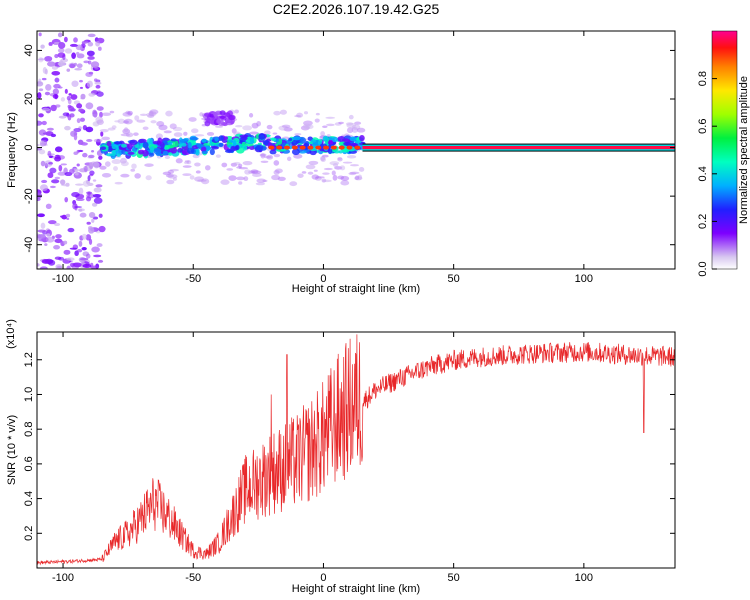 The height and width of the screenshot is (600, 750). Describe the element at coordinates (29, 533) in the screenshot. I see `y-tick-label: 0.2` at that location.